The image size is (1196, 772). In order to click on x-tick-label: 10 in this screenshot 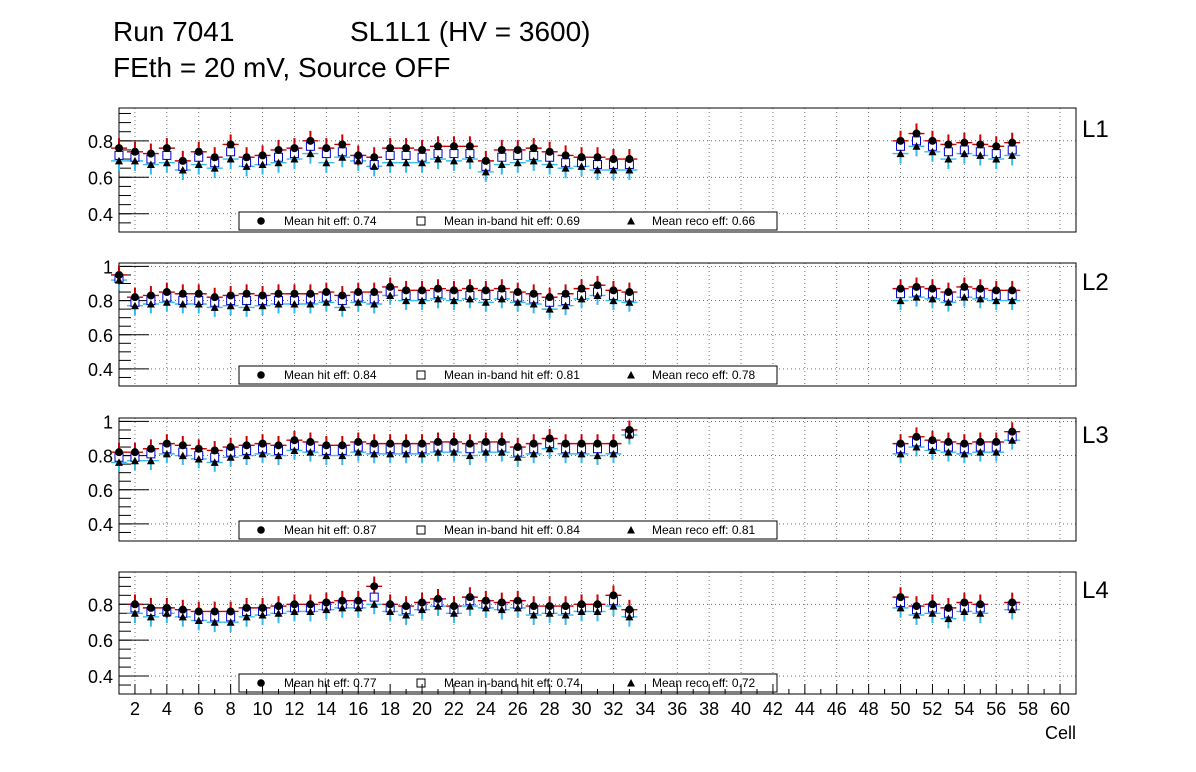, I will do `click(263, 709)`.